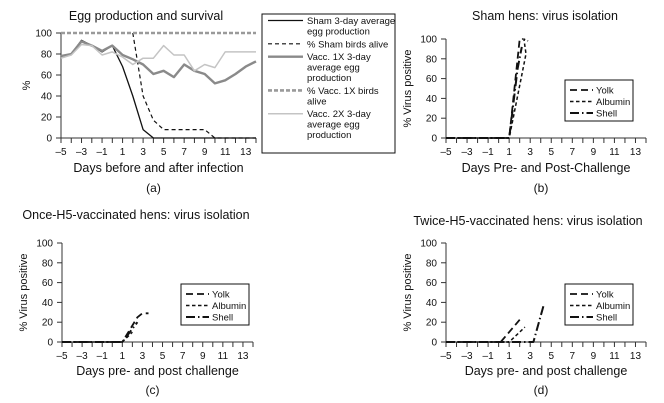  I want to click on legend-label: alive, so click(317, 101).